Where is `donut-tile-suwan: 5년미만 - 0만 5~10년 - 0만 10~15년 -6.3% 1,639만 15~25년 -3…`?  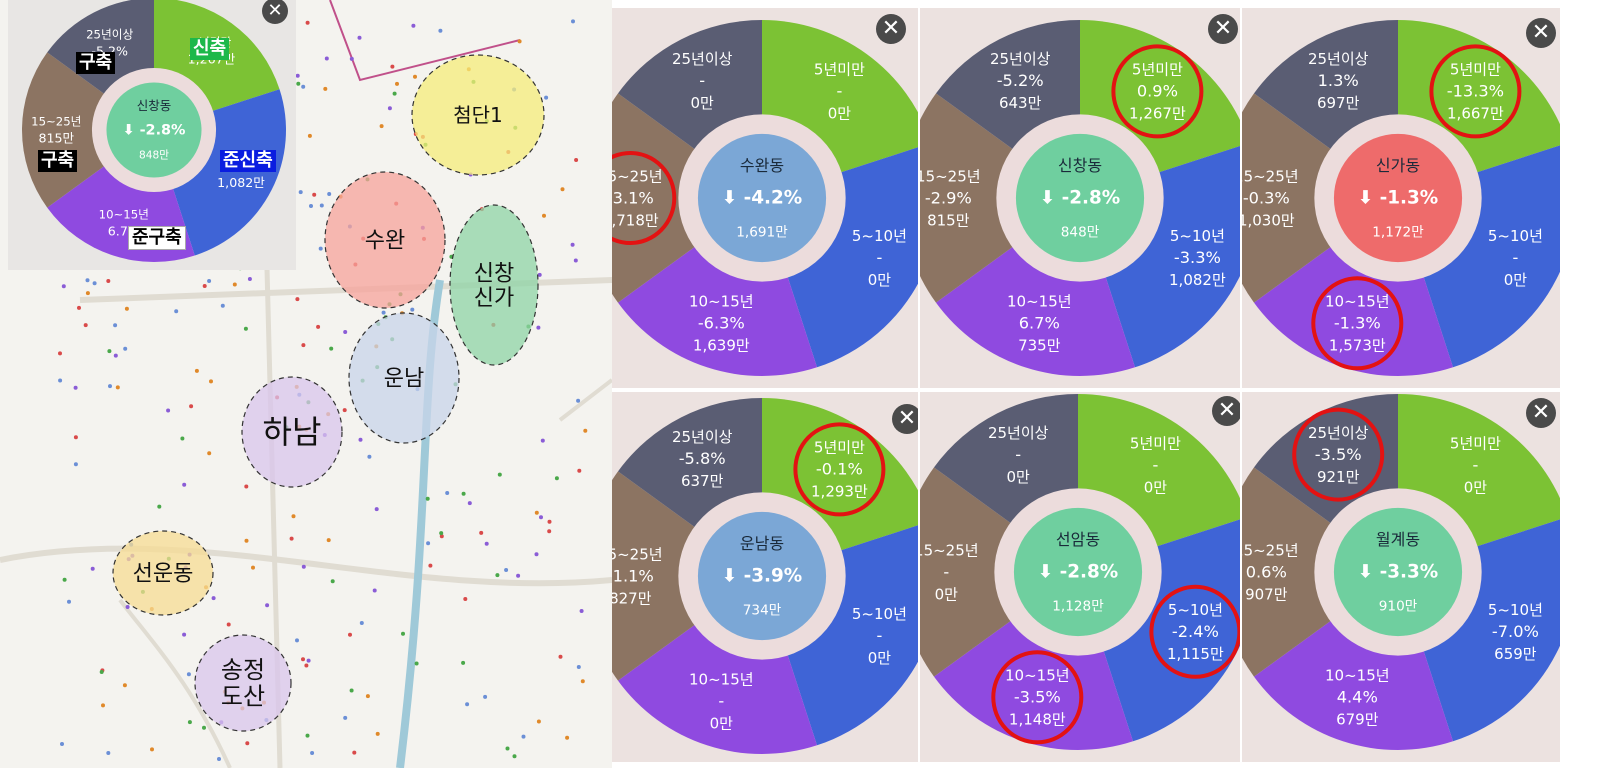 donut-tile-suwan: 5년미만 - 0만 5~10년 - 0만 10~15년 -6.3% 1,639만 15~25년 -3… is located at coordinates (765, 198).